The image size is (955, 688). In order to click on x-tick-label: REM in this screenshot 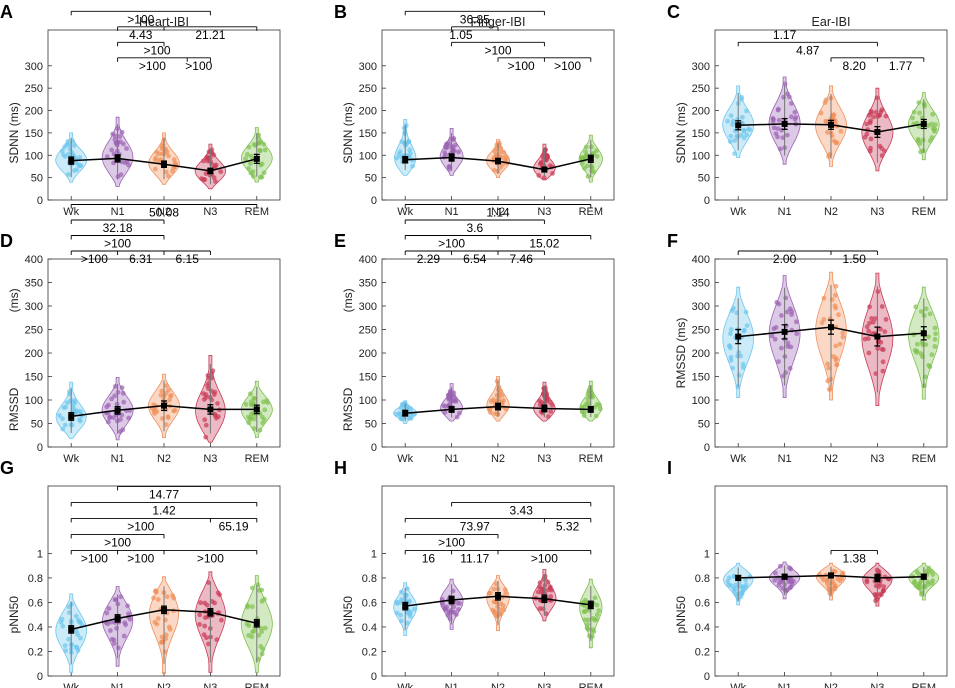, I will do `click(591, 459)`.